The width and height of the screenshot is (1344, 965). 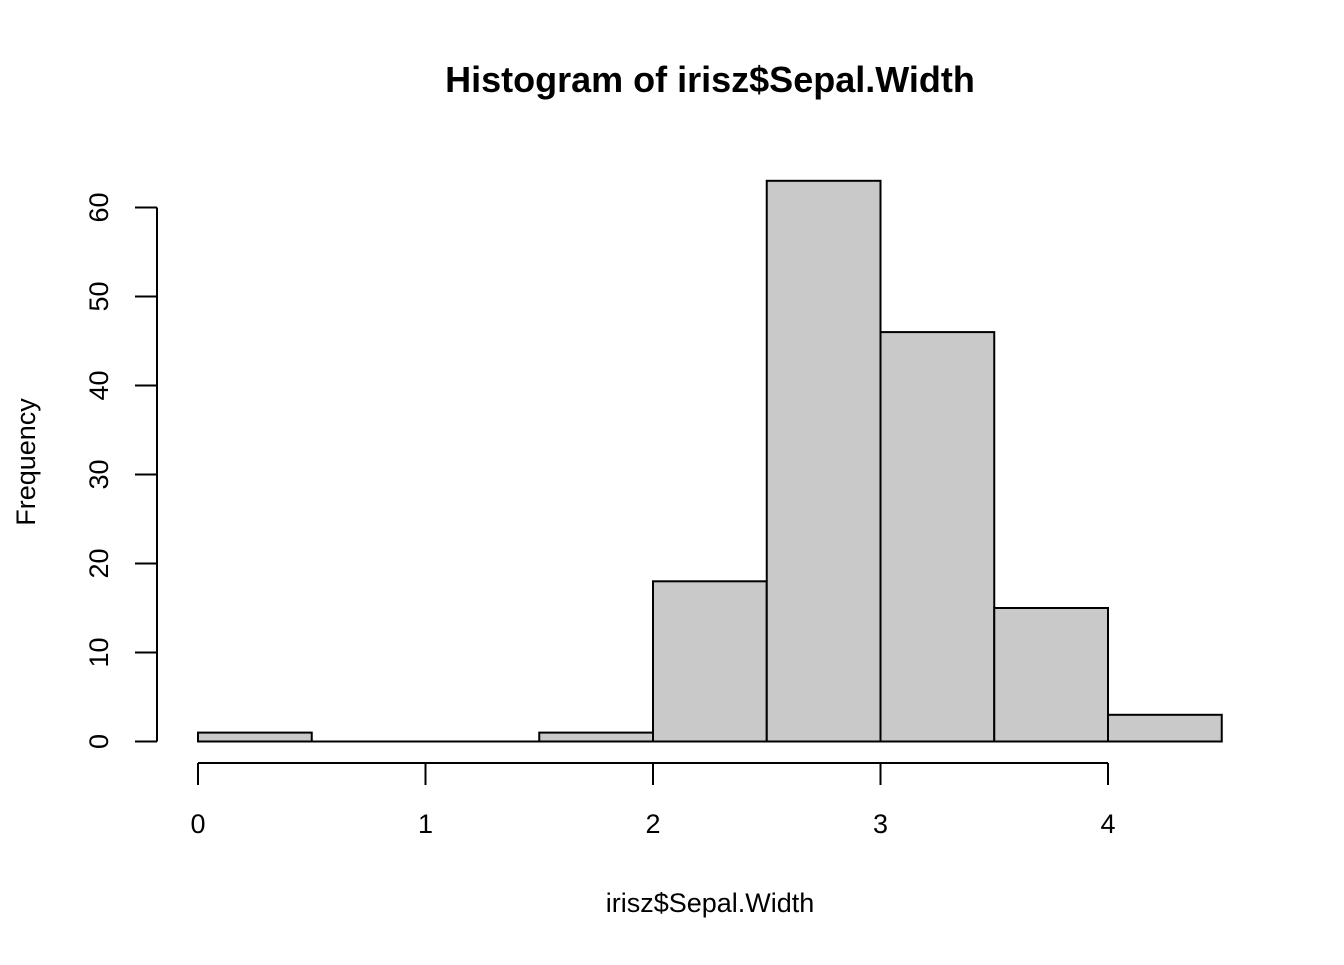 I want to click on x-tick-label-1: 1, so click(x=425, y=824).